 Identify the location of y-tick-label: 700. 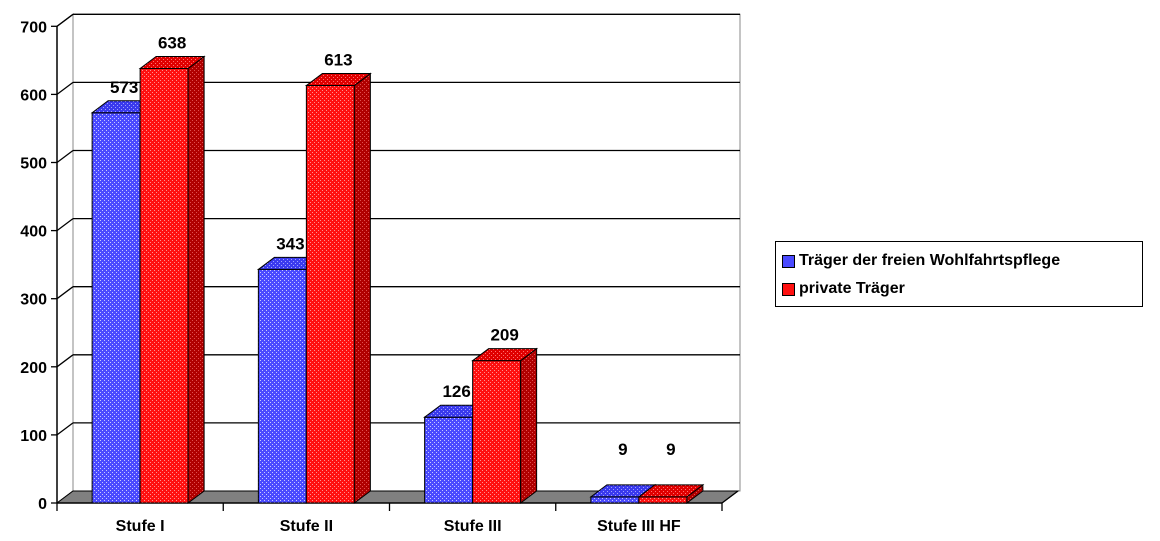
(33, 27).